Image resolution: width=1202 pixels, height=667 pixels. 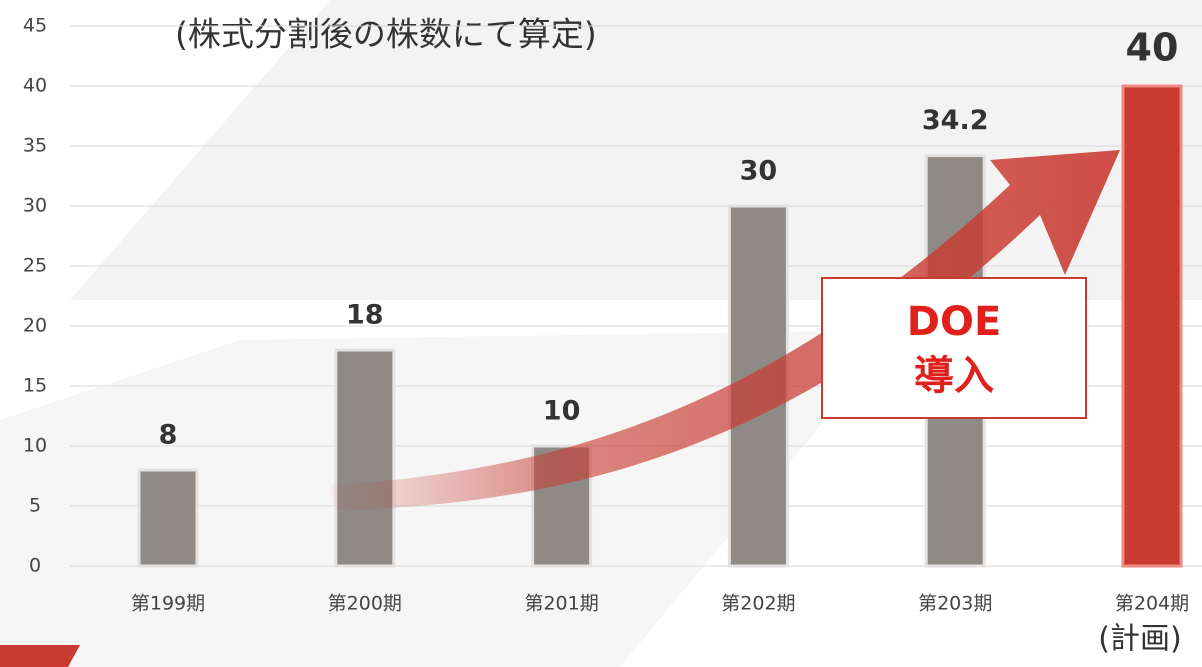 I want to click on y-tick-label: 35, so click(x=35, y=146).